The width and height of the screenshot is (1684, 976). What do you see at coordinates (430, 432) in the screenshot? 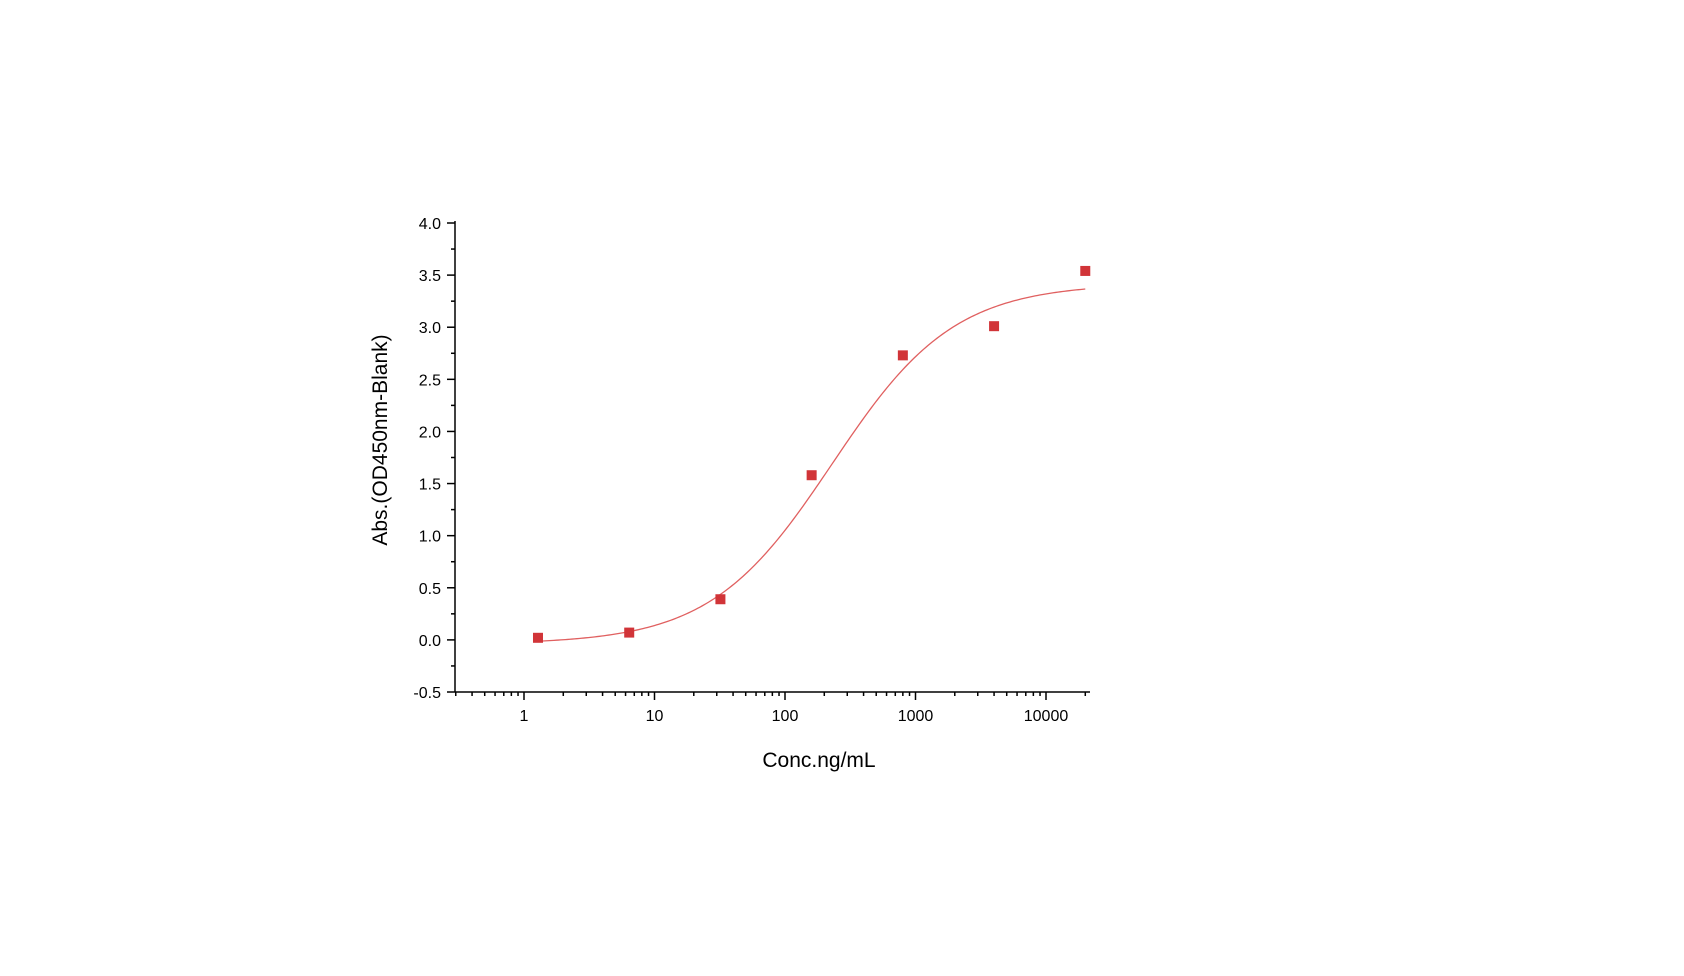
I see `y-tick-label: 2.0` at bounding box center [430, 432].